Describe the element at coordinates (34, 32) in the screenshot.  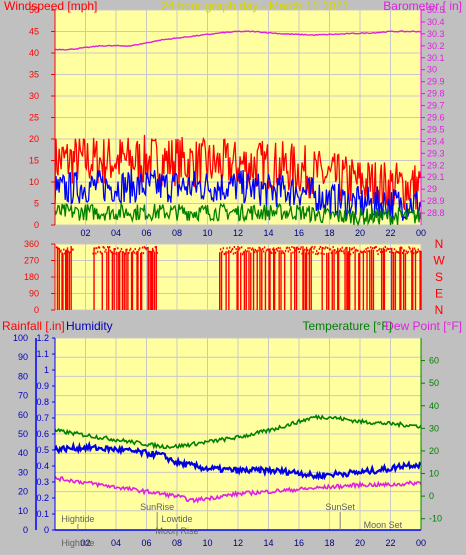
I see `windspeed-tick-label: 45` at that location.